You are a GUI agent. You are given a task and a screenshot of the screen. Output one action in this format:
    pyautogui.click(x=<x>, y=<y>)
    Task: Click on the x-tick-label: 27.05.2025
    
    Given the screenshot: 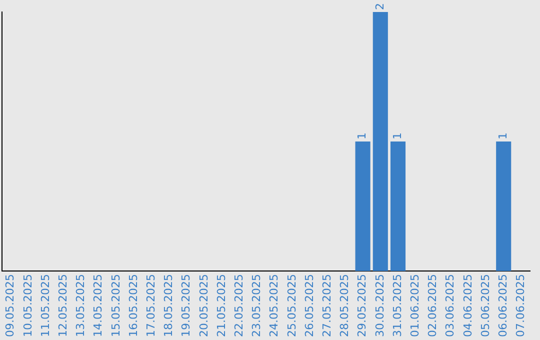 What is the action you would take?
    pyautogui.click(x=327, y=306)
    